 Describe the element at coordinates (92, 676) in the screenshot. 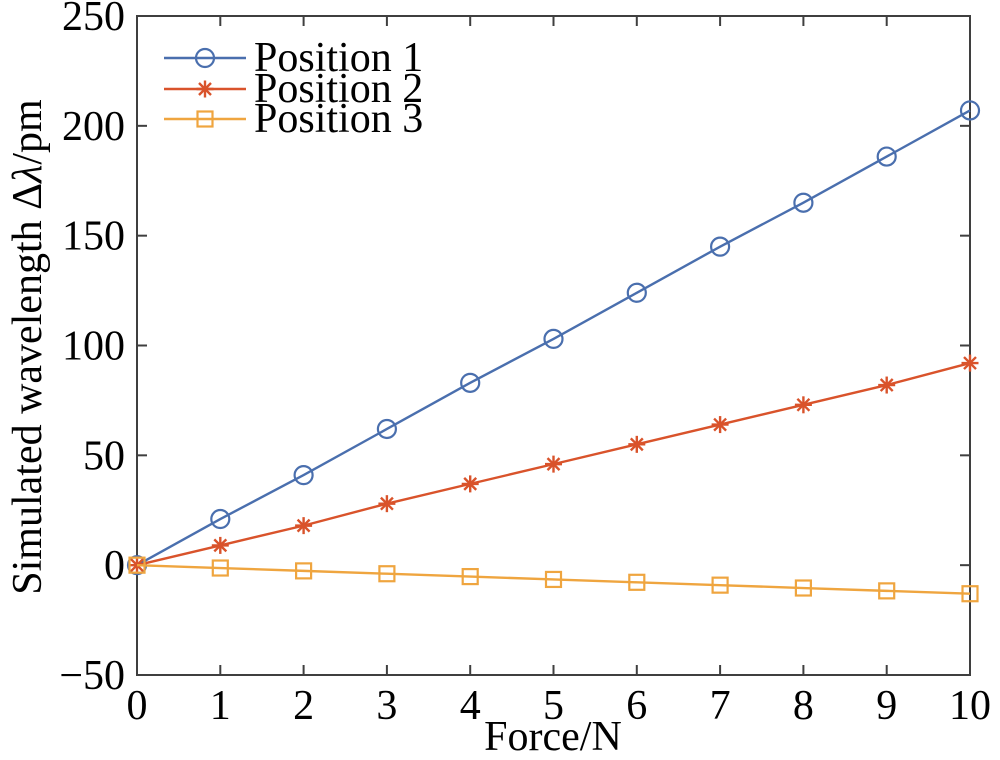

I see `y-tick-label: −50` at that location.